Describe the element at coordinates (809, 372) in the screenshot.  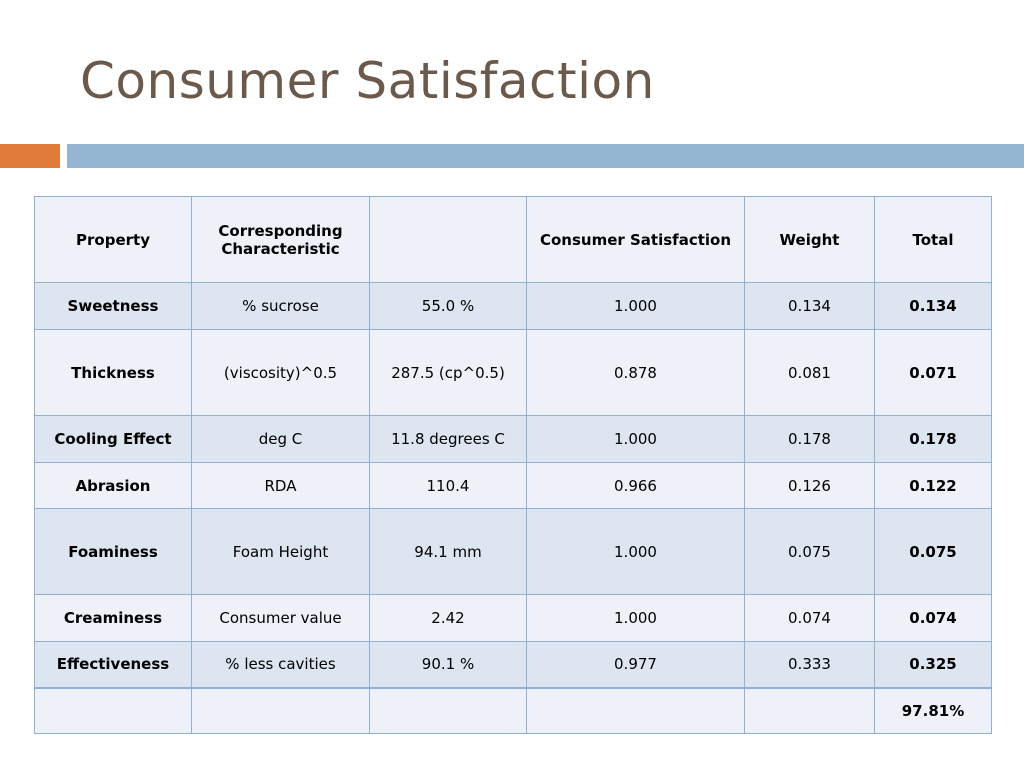
I see `cell-weight: 0.081` at that location.